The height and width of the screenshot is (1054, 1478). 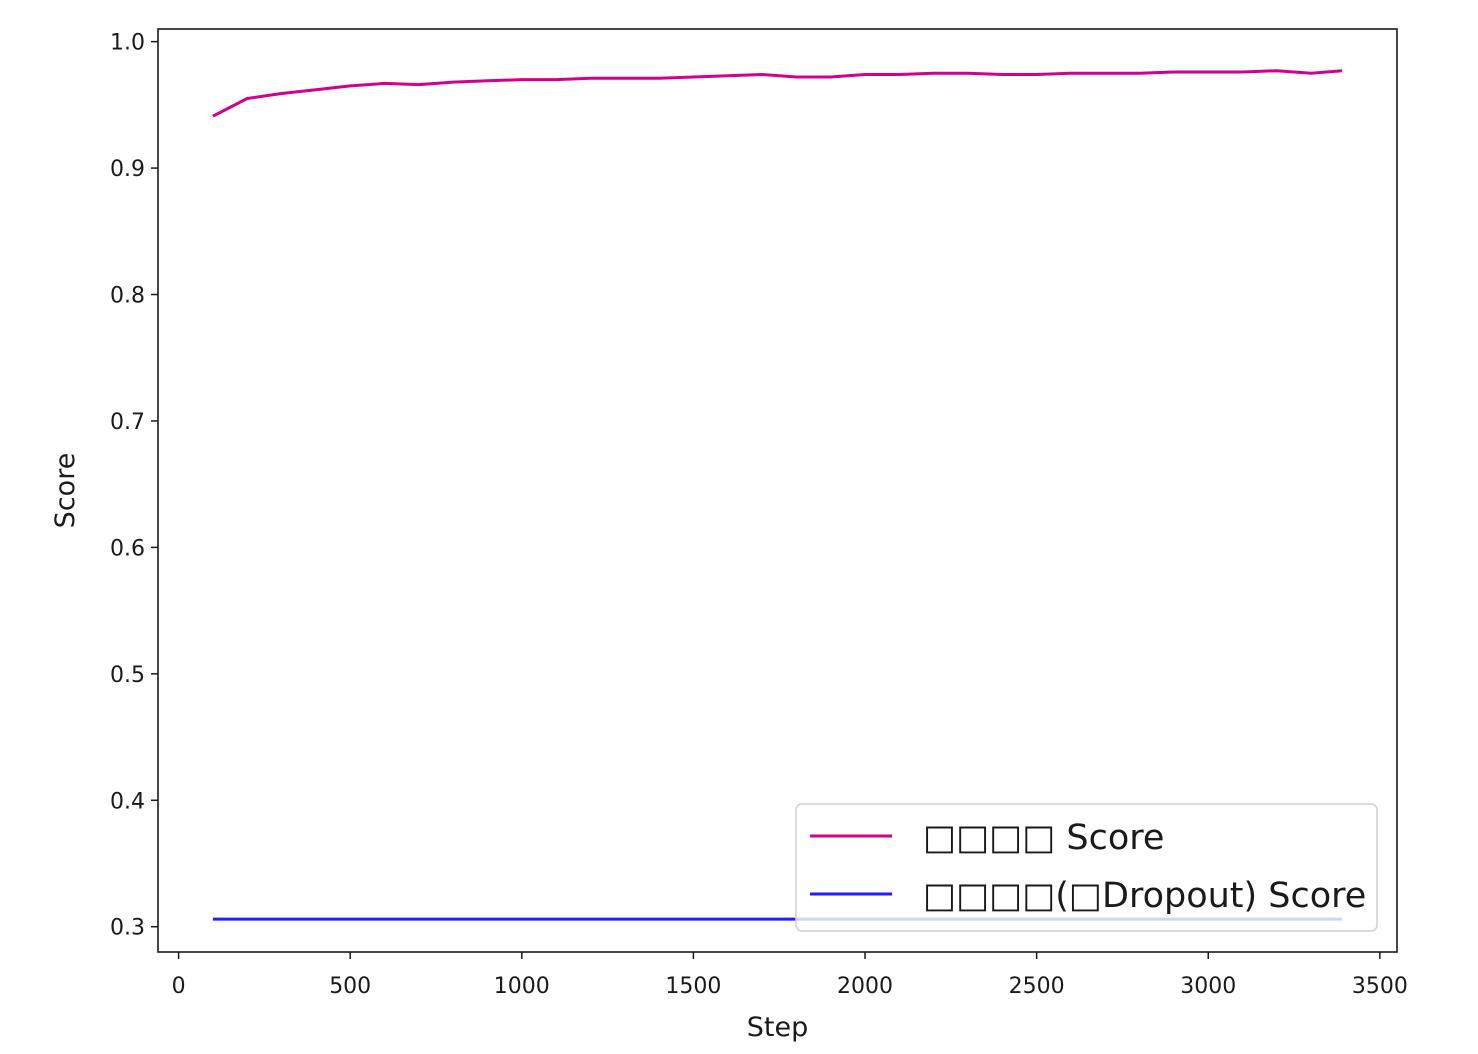 I want to click on legend: □□□□ Score □□□□(□Dropout) Score, so click(x=1086, y=867).